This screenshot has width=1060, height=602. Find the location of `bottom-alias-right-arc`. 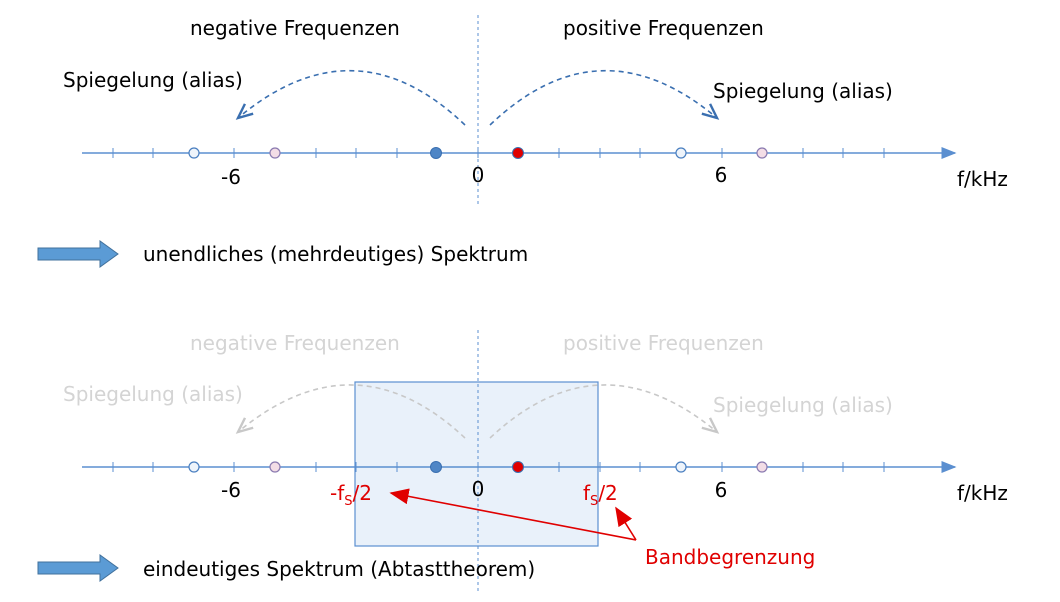

bottom-alias-right-arc is located at coordinates (604, 411).